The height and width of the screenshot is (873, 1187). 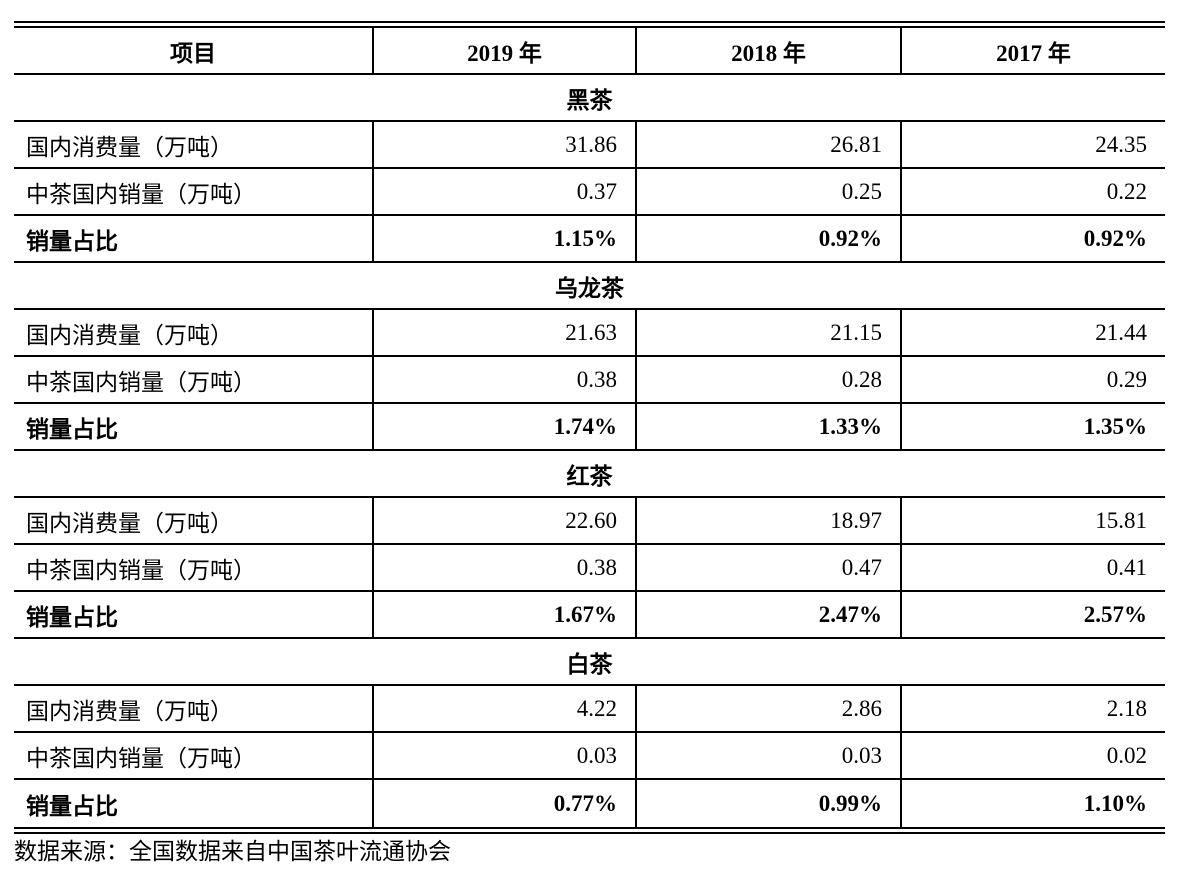 I want to click on section-title-row: 乌龙茶, so click(x=589, y=286).